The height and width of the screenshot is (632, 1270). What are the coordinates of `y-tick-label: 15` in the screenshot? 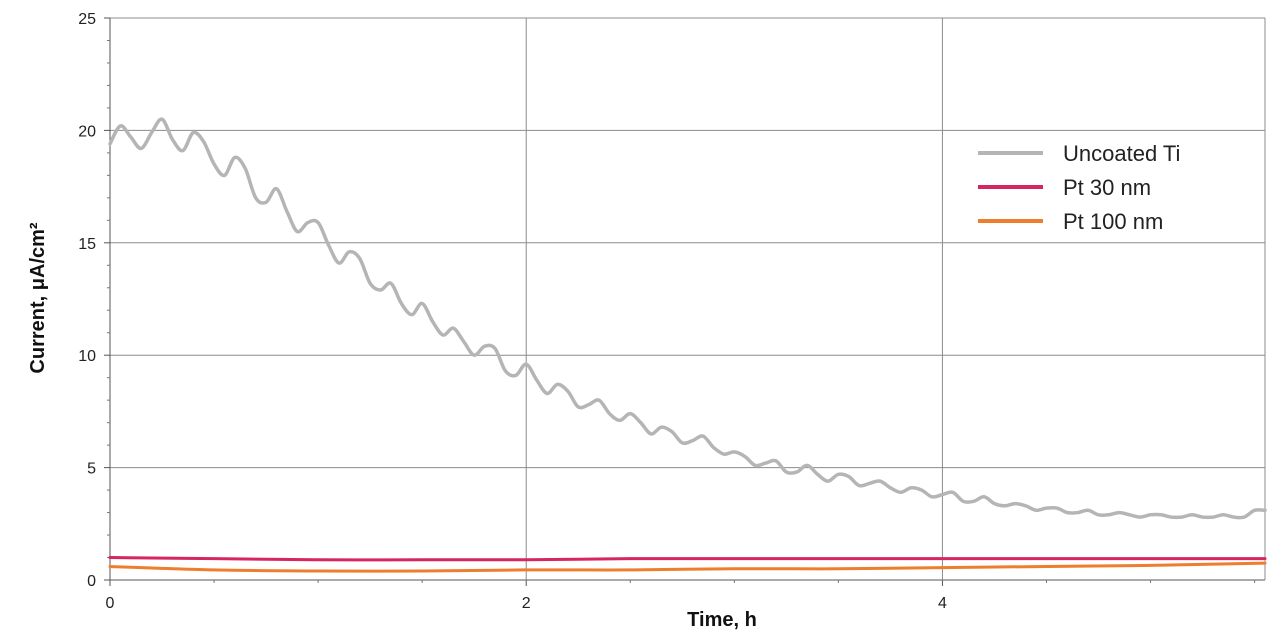 It's located at (87, 244).